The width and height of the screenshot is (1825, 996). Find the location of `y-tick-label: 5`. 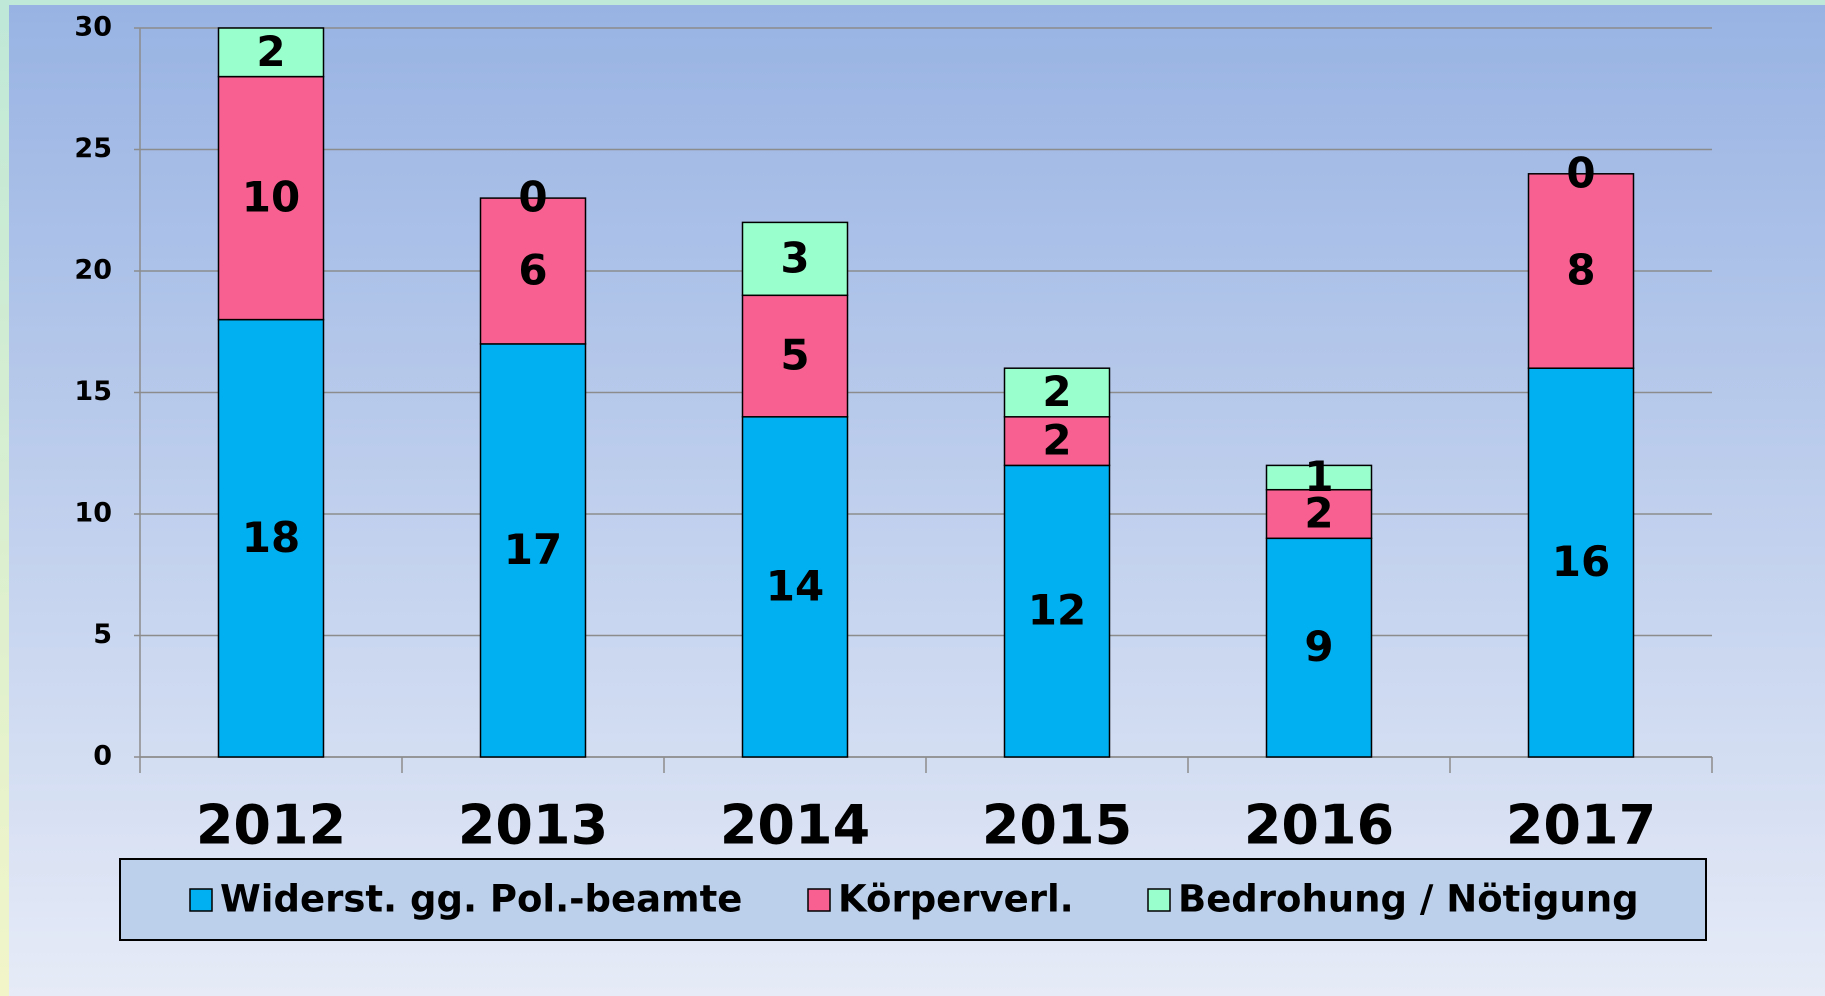

y-tick-label: 5 is located at coordinates (102, 634).